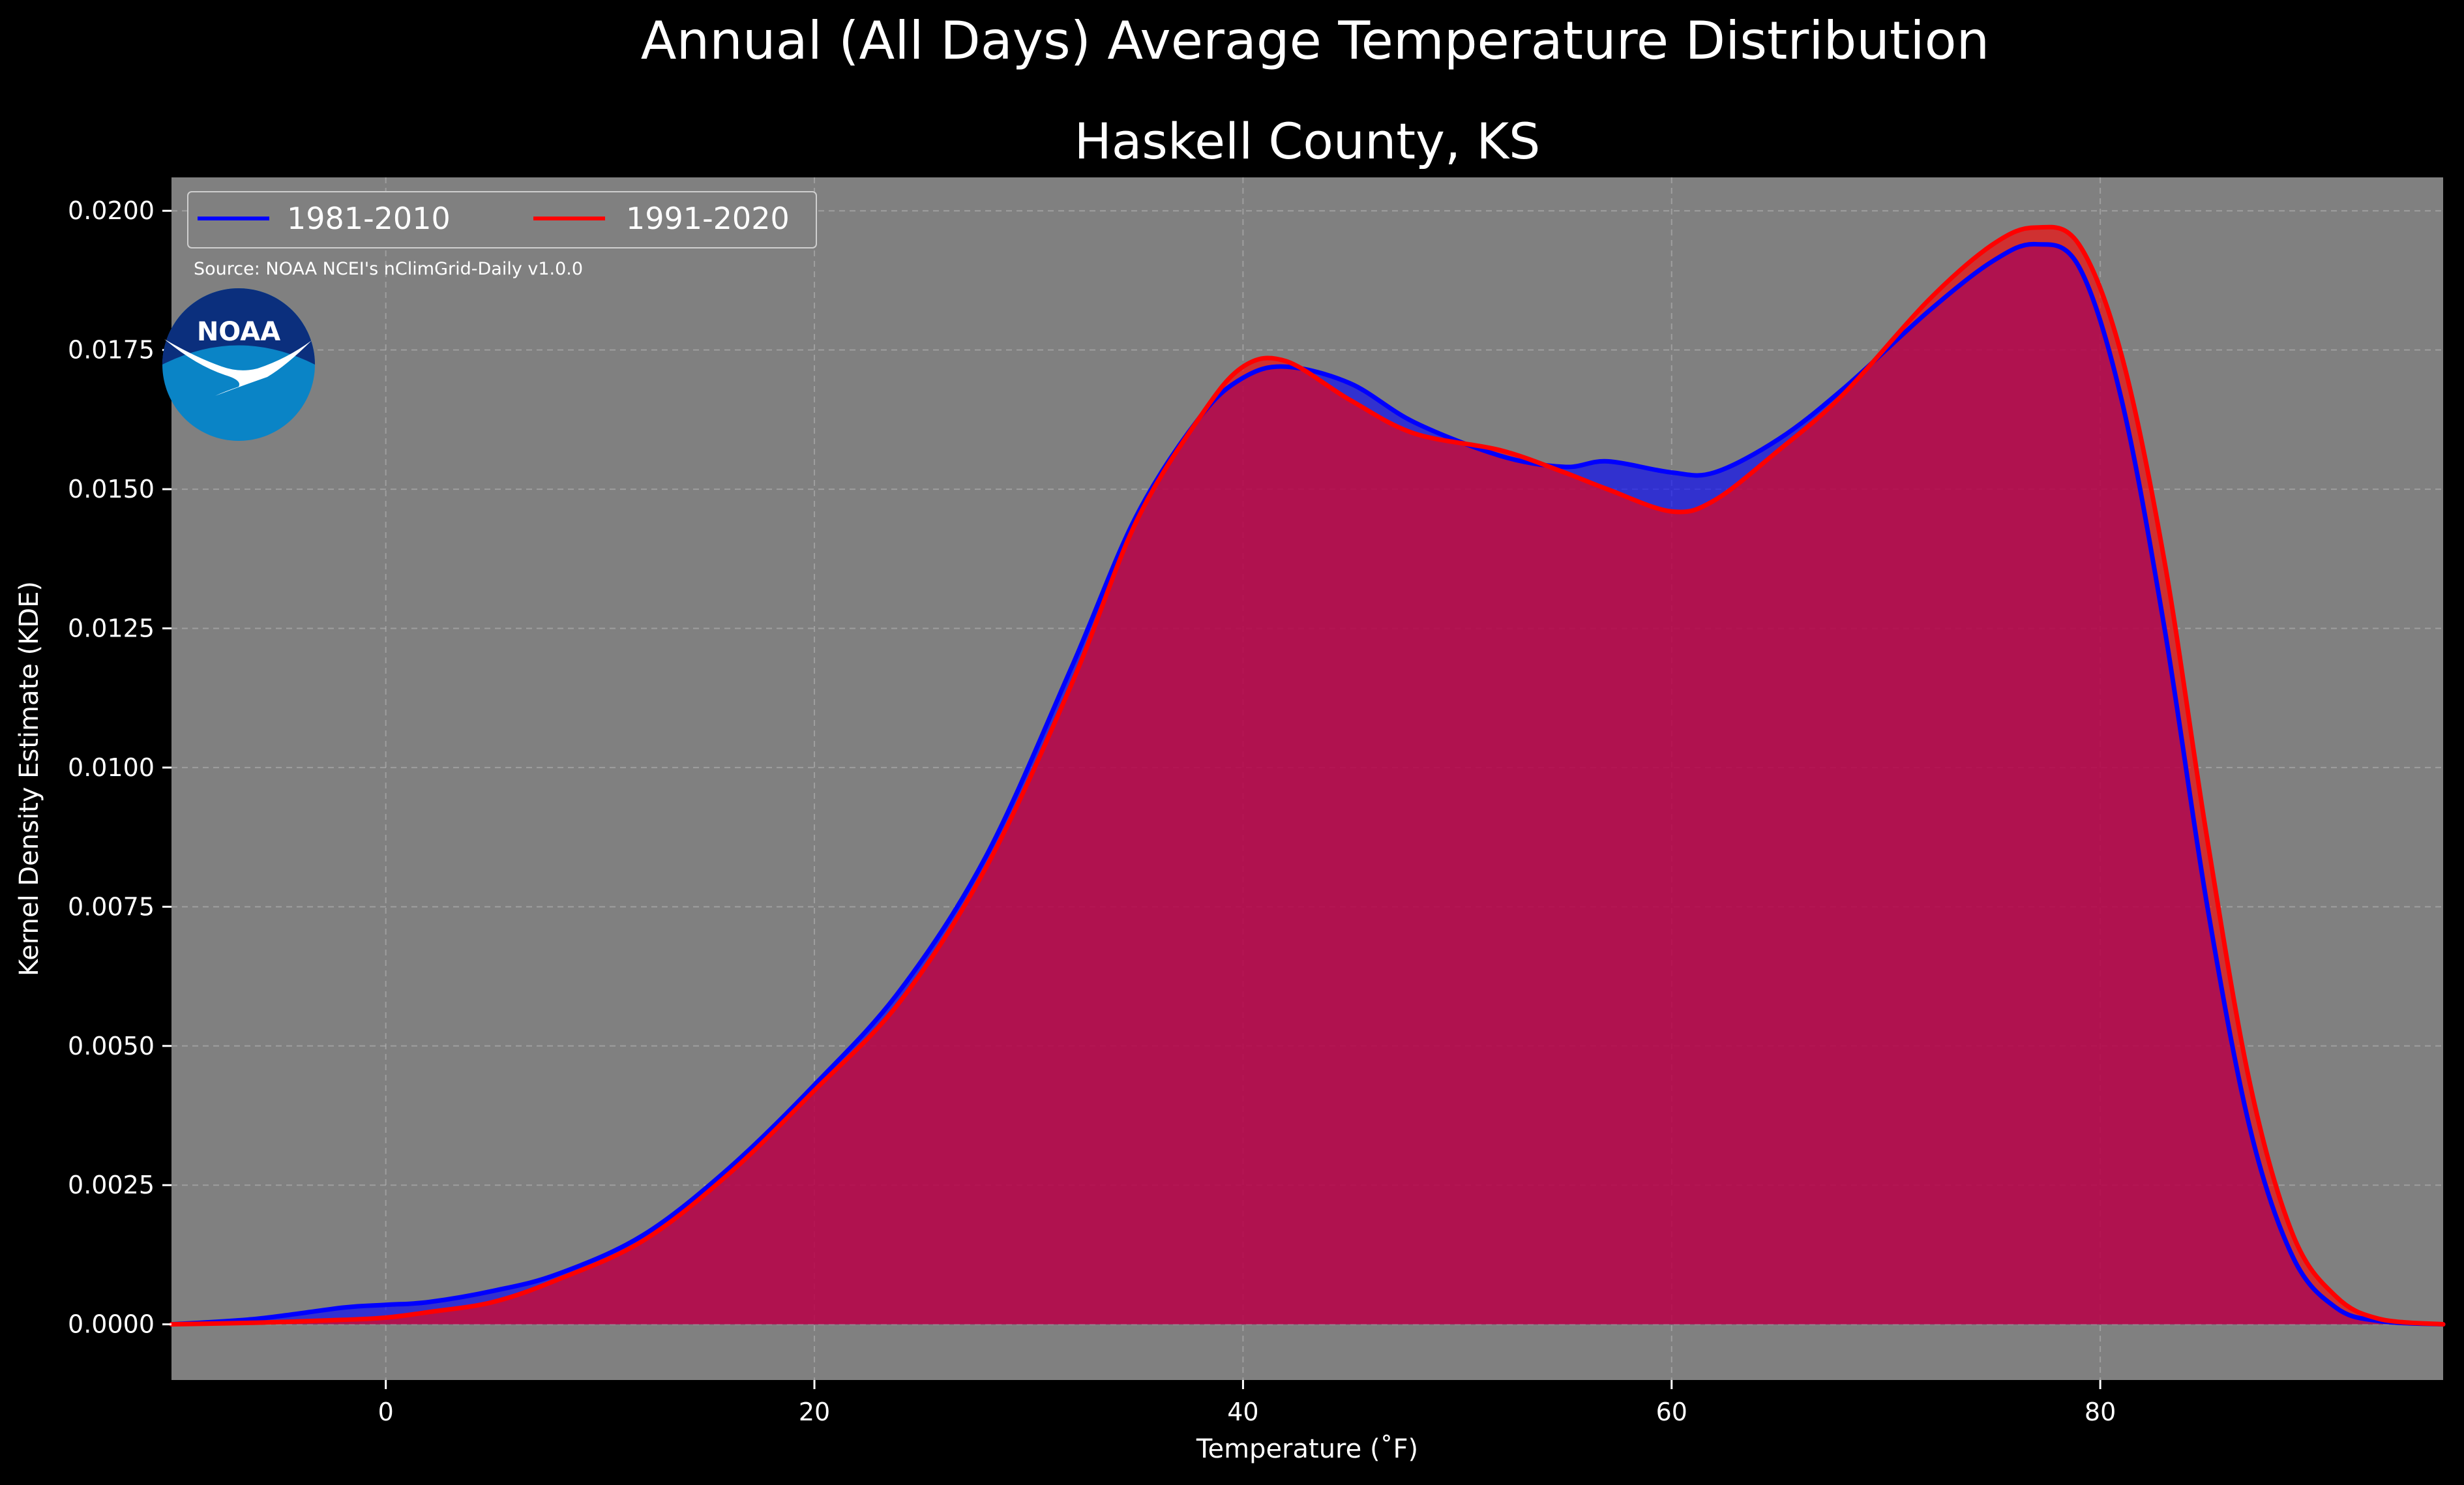 This screenshot has width=2464, height=1485. What do you see at coordinates (1242, 1412) in the screenshot?
I see `x-tick-label: 40` at bounding box center [1242, 1412].